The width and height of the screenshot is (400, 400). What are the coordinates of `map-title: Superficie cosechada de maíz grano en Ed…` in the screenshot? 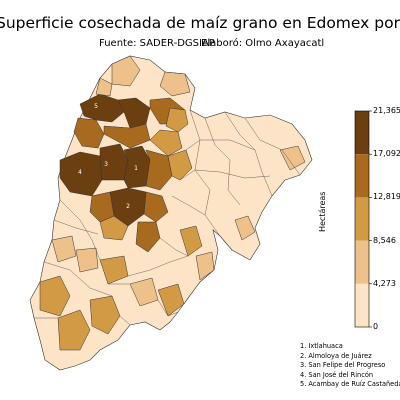 It's located at (200, 23).